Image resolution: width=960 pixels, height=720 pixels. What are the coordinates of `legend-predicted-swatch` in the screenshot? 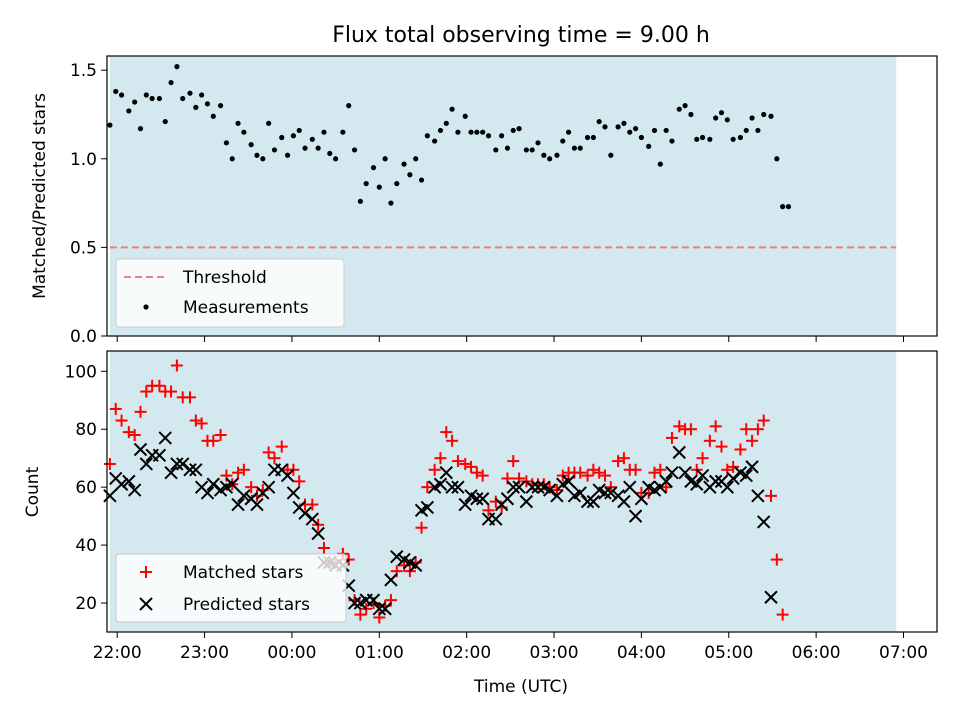 It's located at (146, 604).